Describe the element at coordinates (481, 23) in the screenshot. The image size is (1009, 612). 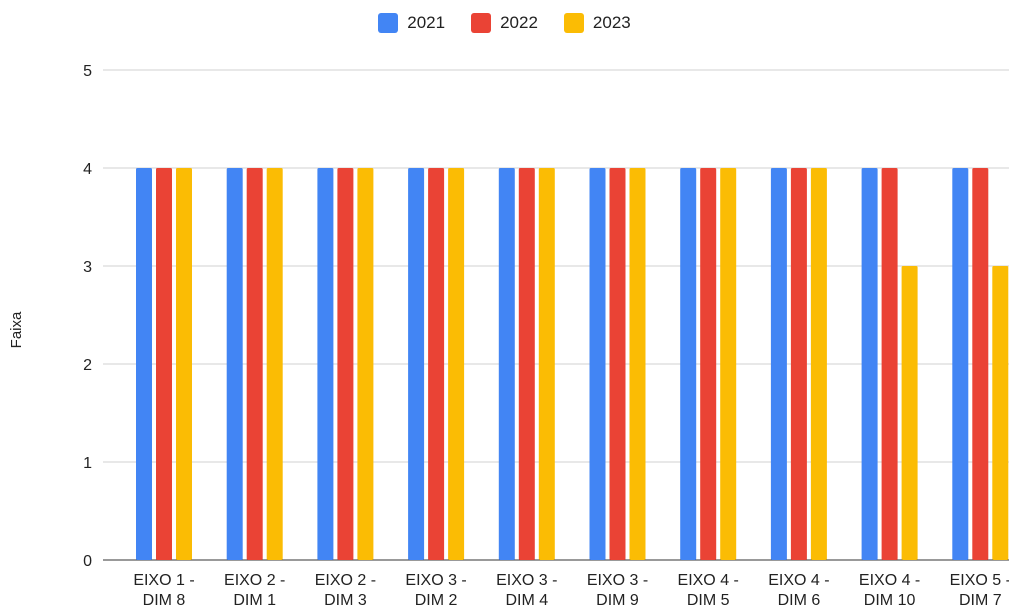
I see `legend-swatch-2022` at that location.